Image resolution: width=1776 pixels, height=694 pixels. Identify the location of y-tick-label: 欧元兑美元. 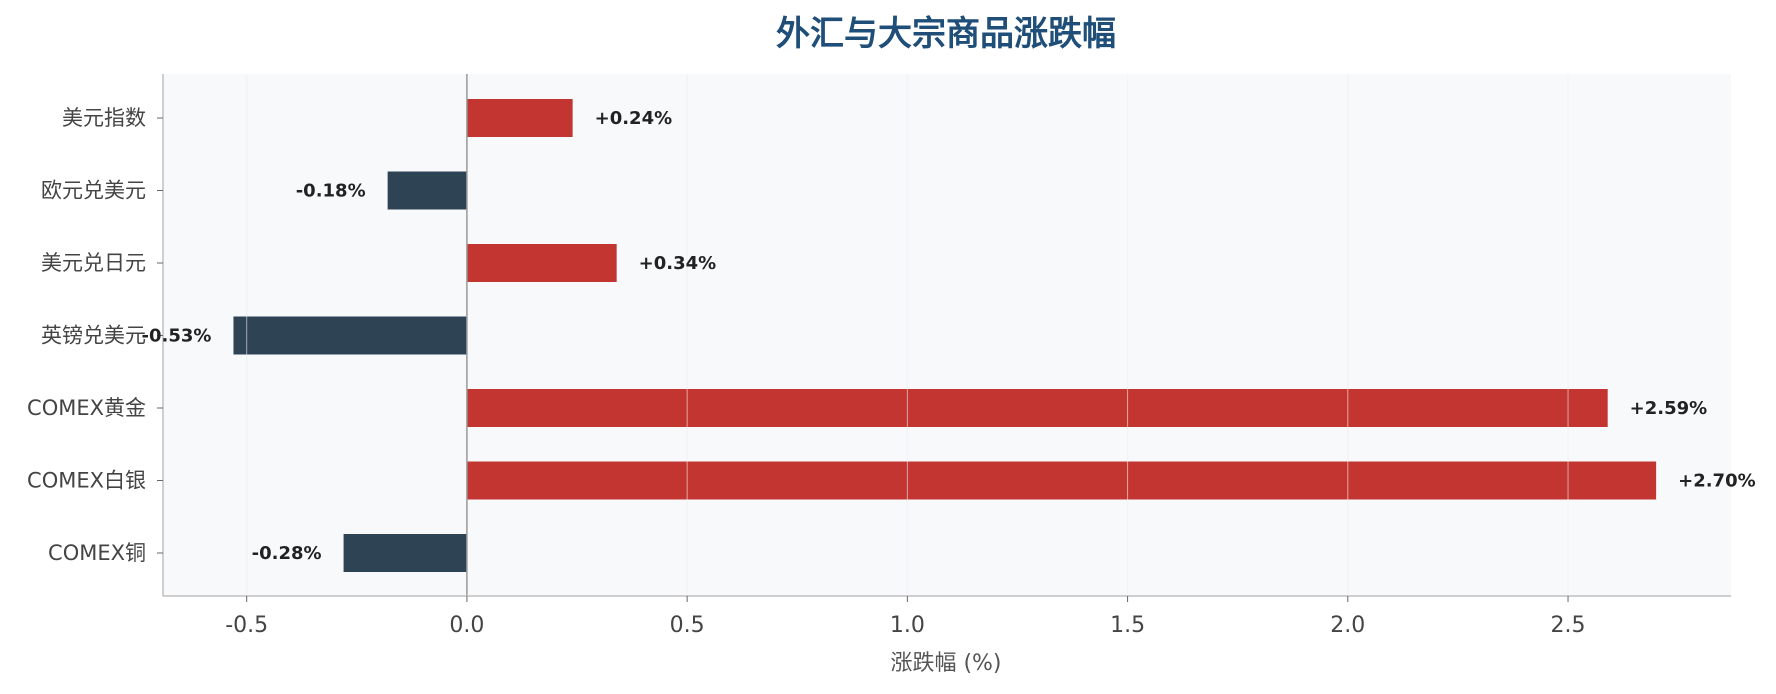
(93, 191).